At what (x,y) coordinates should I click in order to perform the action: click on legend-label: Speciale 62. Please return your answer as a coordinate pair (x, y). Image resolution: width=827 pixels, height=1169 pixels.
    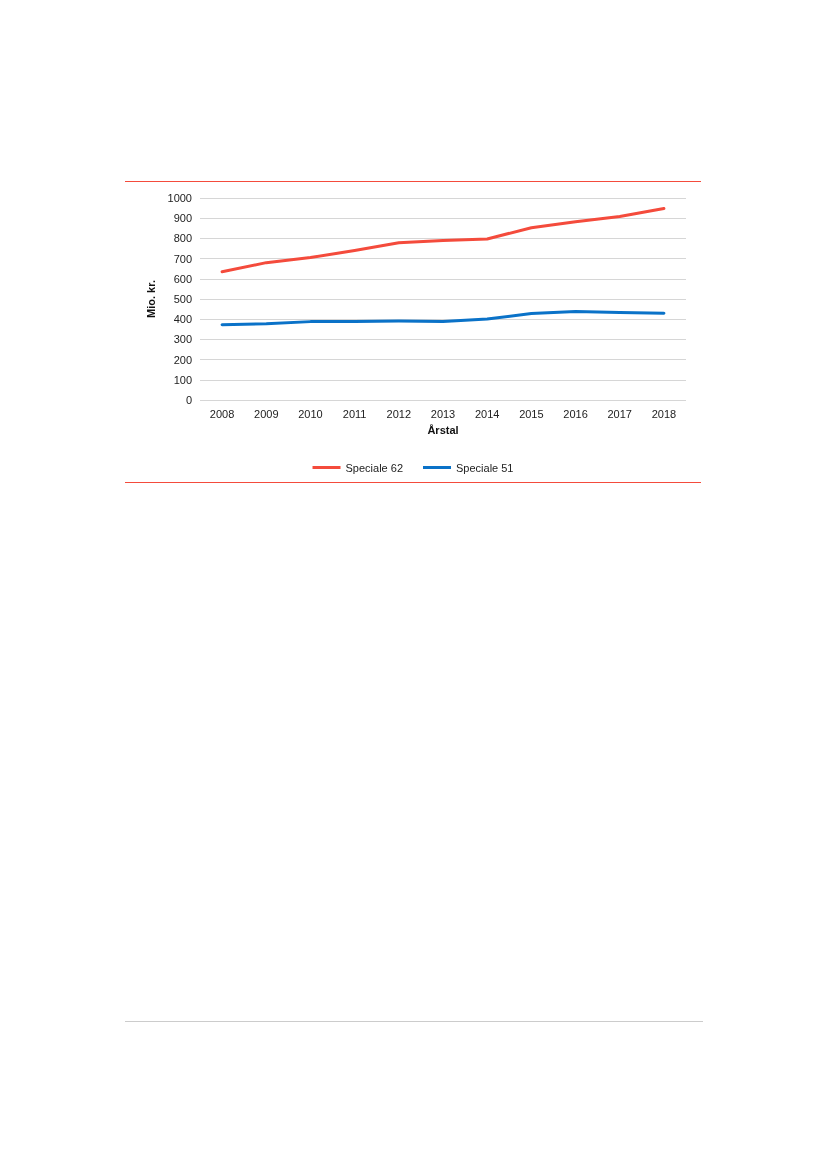
    Looking at the image, I should click on (374, 467).